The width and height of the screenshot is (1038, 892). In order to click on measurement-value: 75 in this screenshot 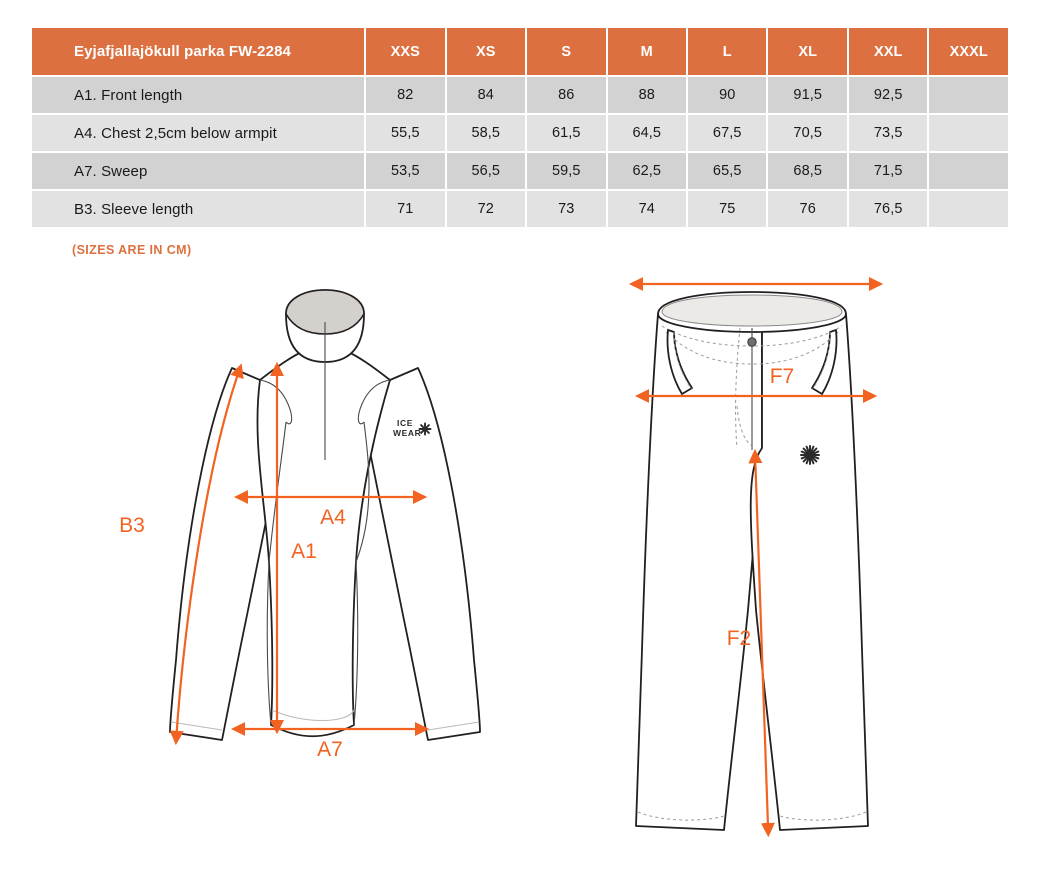, I will do `click(727, 209)`.